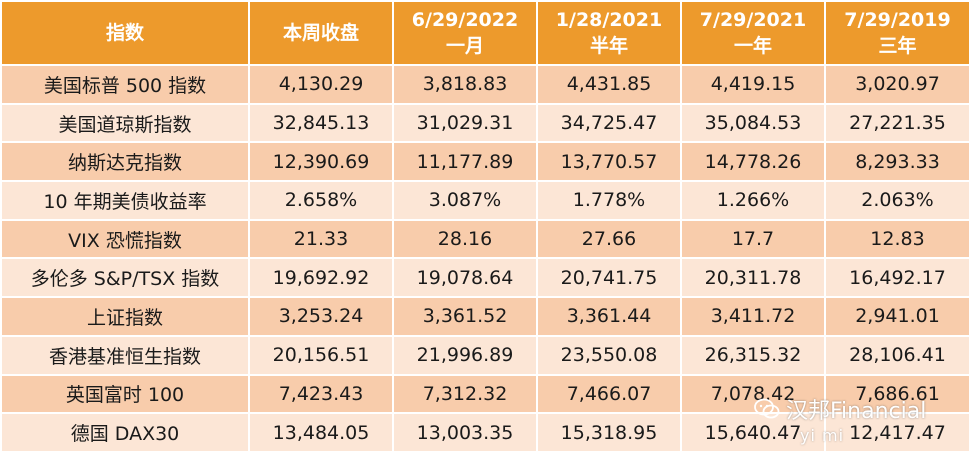 Image resolution: width=969 pixels, height=453 pixels. What do you see at coordinates (753, 33) in the screenshot?
I see `header-one-year: 7/29/2021 一年` at bounding box center [753, 33].